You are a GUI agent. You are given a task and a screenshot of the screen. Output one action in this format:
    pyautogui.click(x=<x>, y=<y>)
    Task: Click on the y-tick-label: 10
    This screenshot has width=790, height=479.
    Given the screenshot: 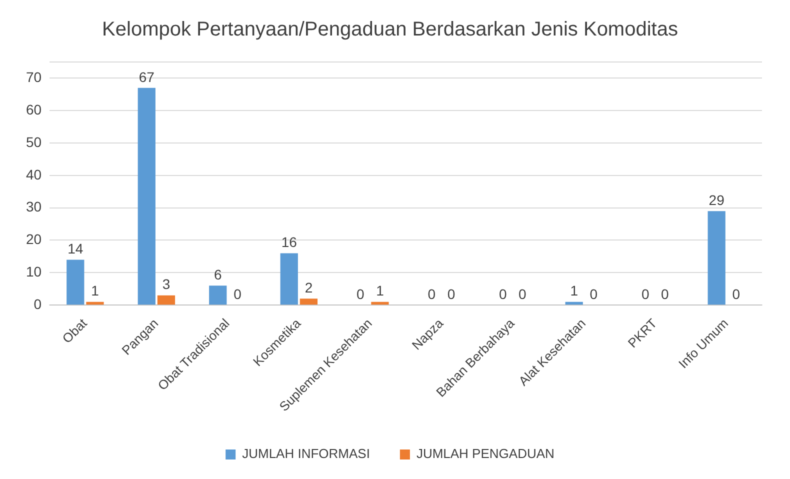 What is the action you would take?
    pyautogui.click(x=34, y=272)
    